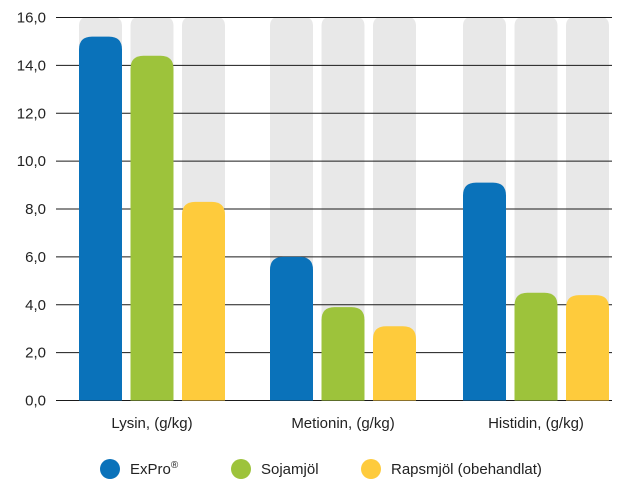 This screenshot has width=640, height=481. I want to click on legend-label: Sojamjöl, so click(290, 469).